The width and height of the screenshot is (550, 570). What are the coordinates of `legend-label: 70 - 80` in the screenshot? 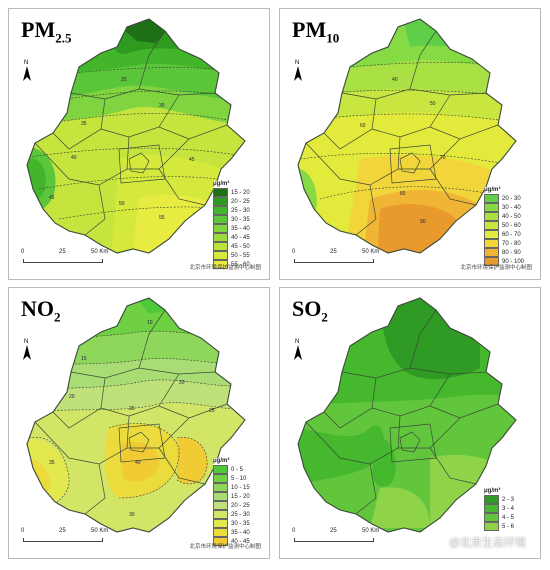 It's located at (511, 243).